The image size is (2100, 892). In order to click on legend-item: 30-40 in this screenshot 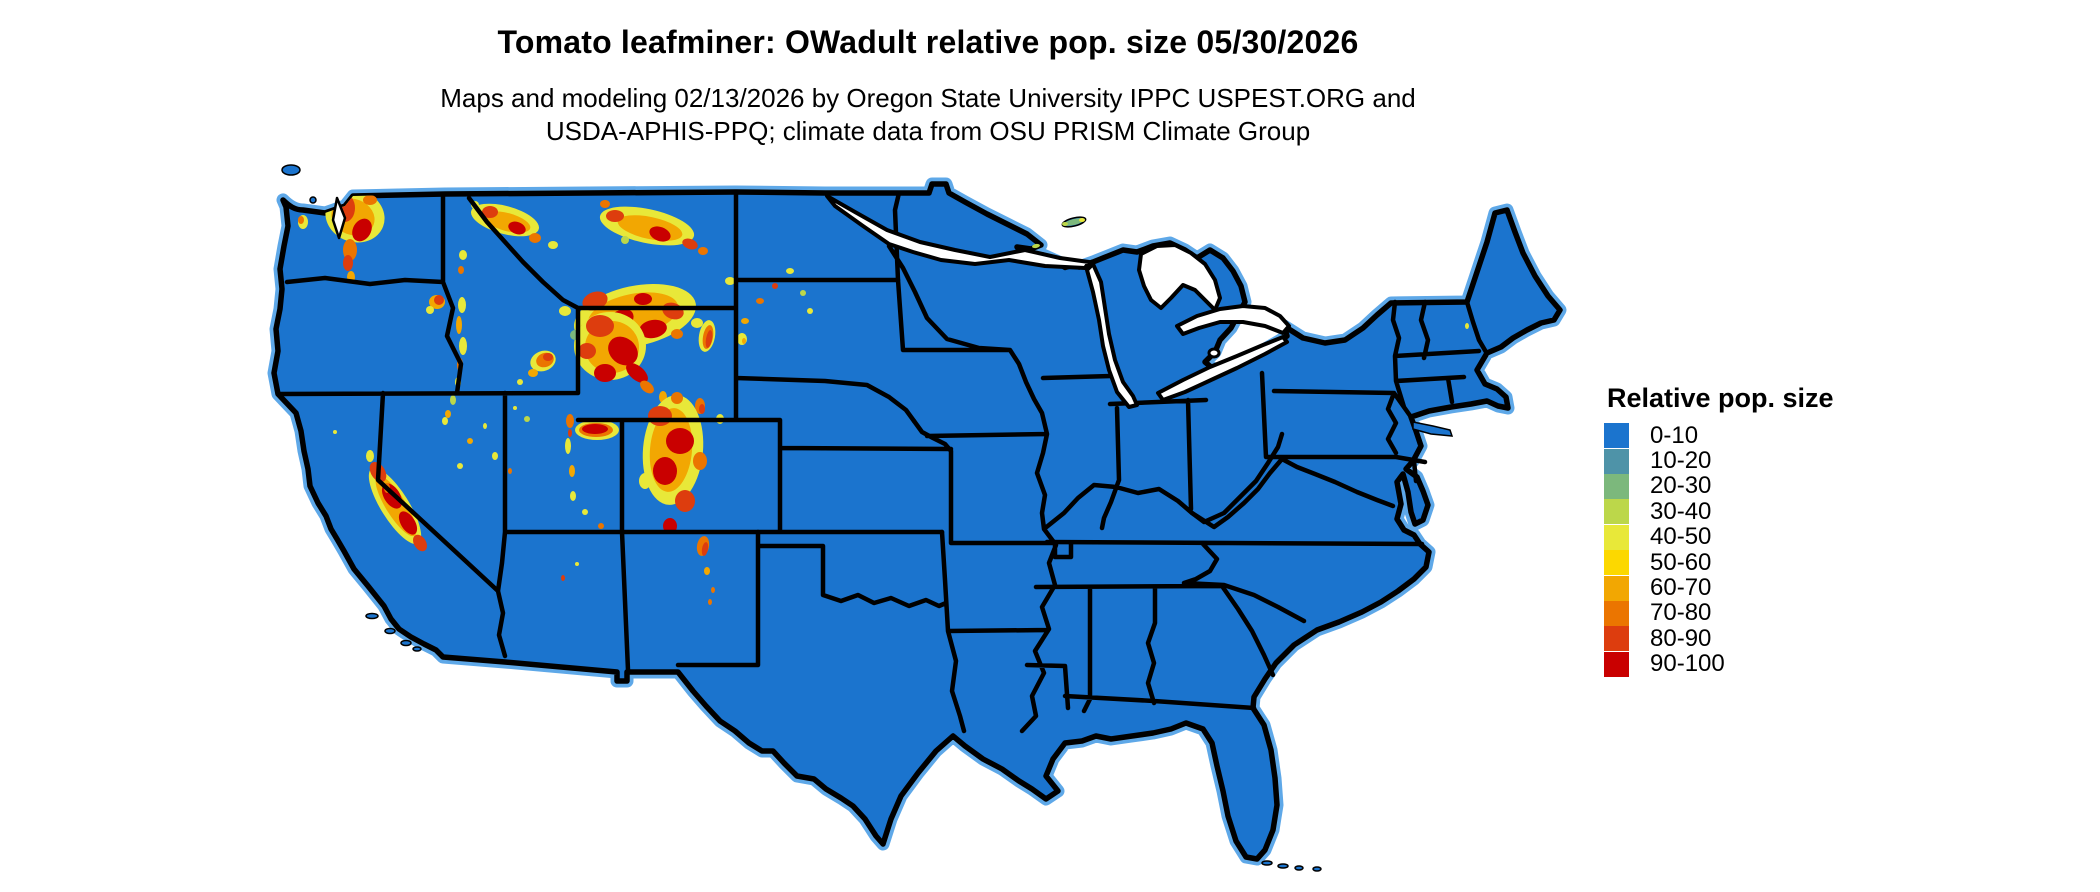, I will do `click(1719, 511)`.